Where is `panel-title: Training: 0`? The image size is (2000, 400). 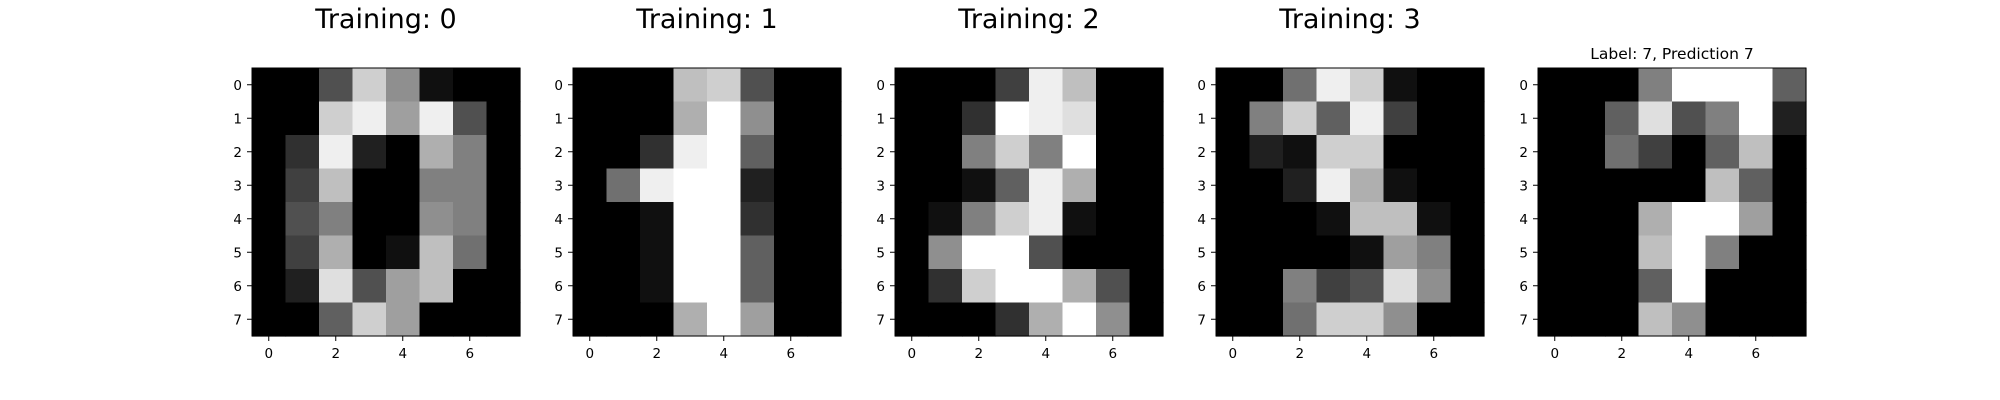 panel-title: Training: 0 is located at coordinates (385, 19).